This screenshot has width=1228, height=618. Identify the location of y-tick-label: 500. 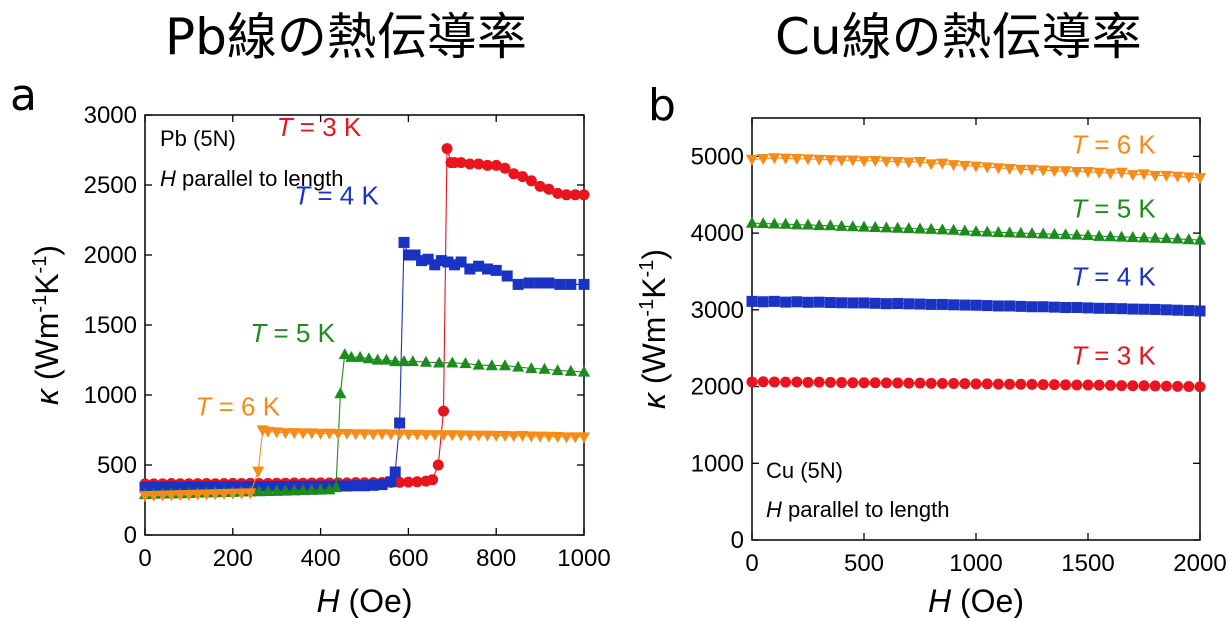
(117, 465).